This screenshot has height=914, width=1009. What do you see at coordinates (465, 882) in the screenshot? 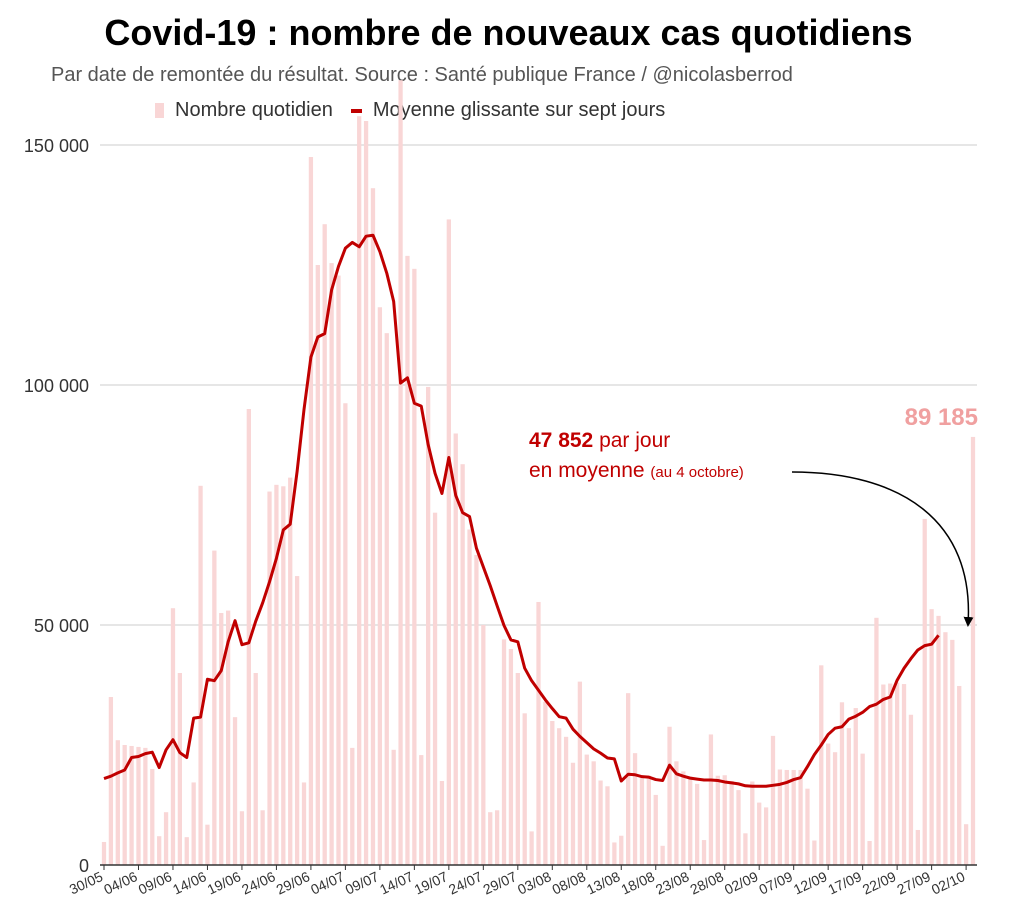
I see `x-tick-label: 24/07` at bounding box center [465, 882].